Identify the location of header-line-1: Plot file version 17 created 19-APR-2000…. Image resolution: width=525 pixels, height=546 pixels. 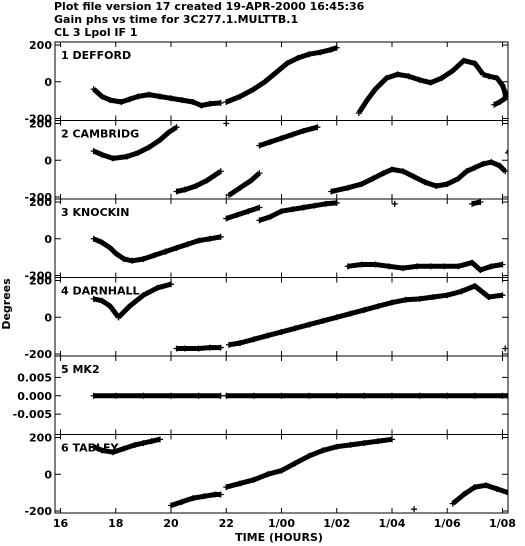
(209, 6).